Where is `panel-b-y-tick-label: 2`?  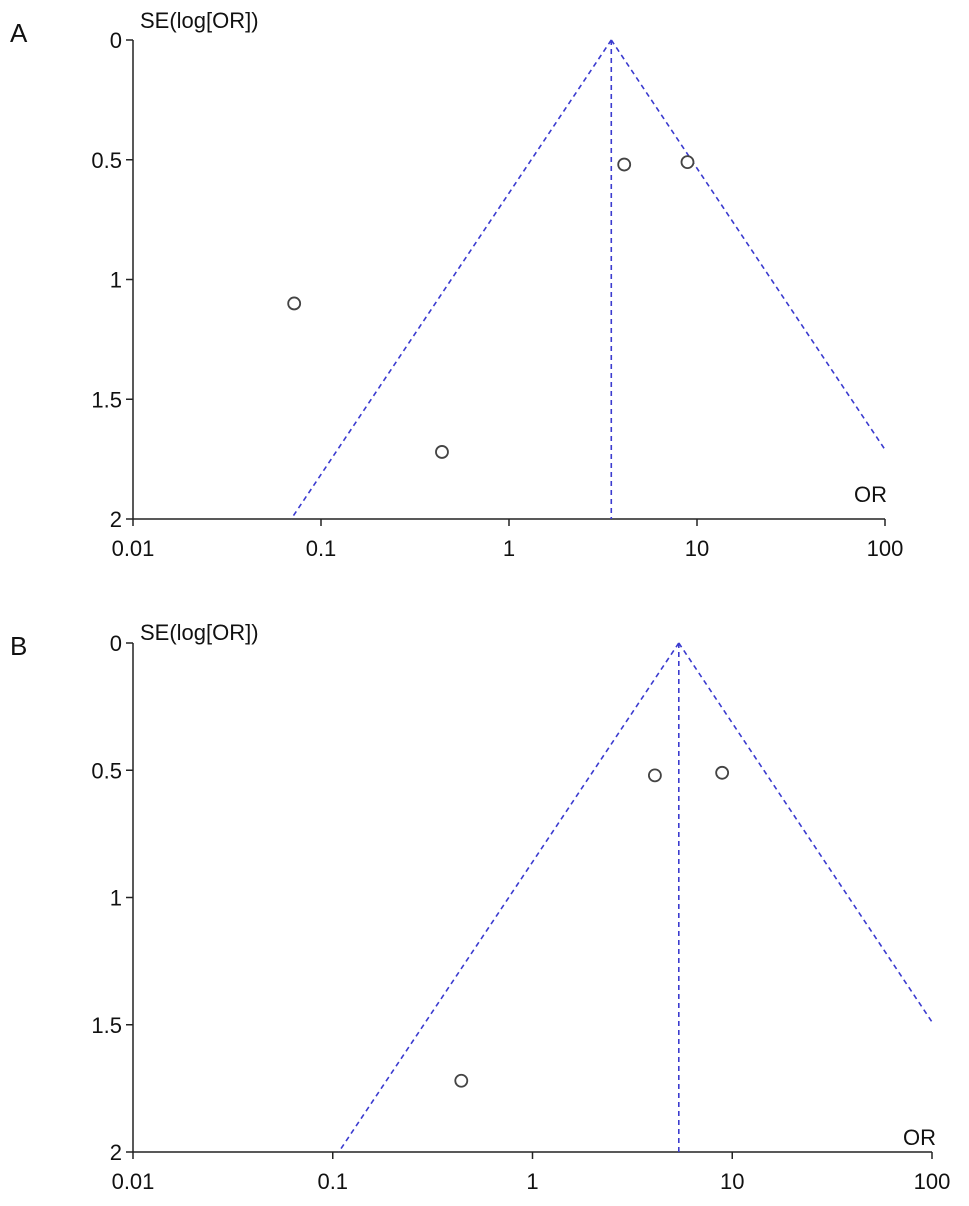 panel-b-y-tick-label: 2 is located at coordinates (116, 1152).